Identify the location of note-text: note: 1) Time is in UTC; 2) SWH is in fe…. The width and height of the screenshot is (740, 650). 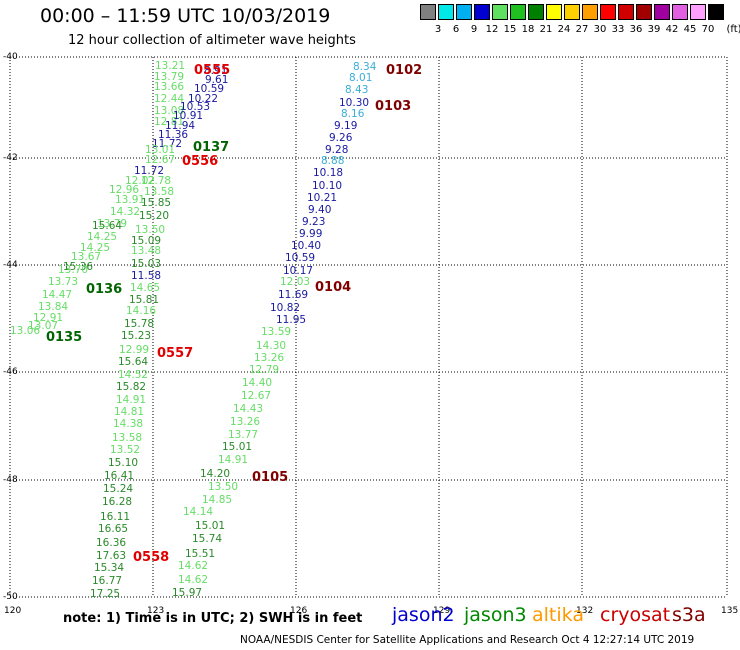
(213, 618).